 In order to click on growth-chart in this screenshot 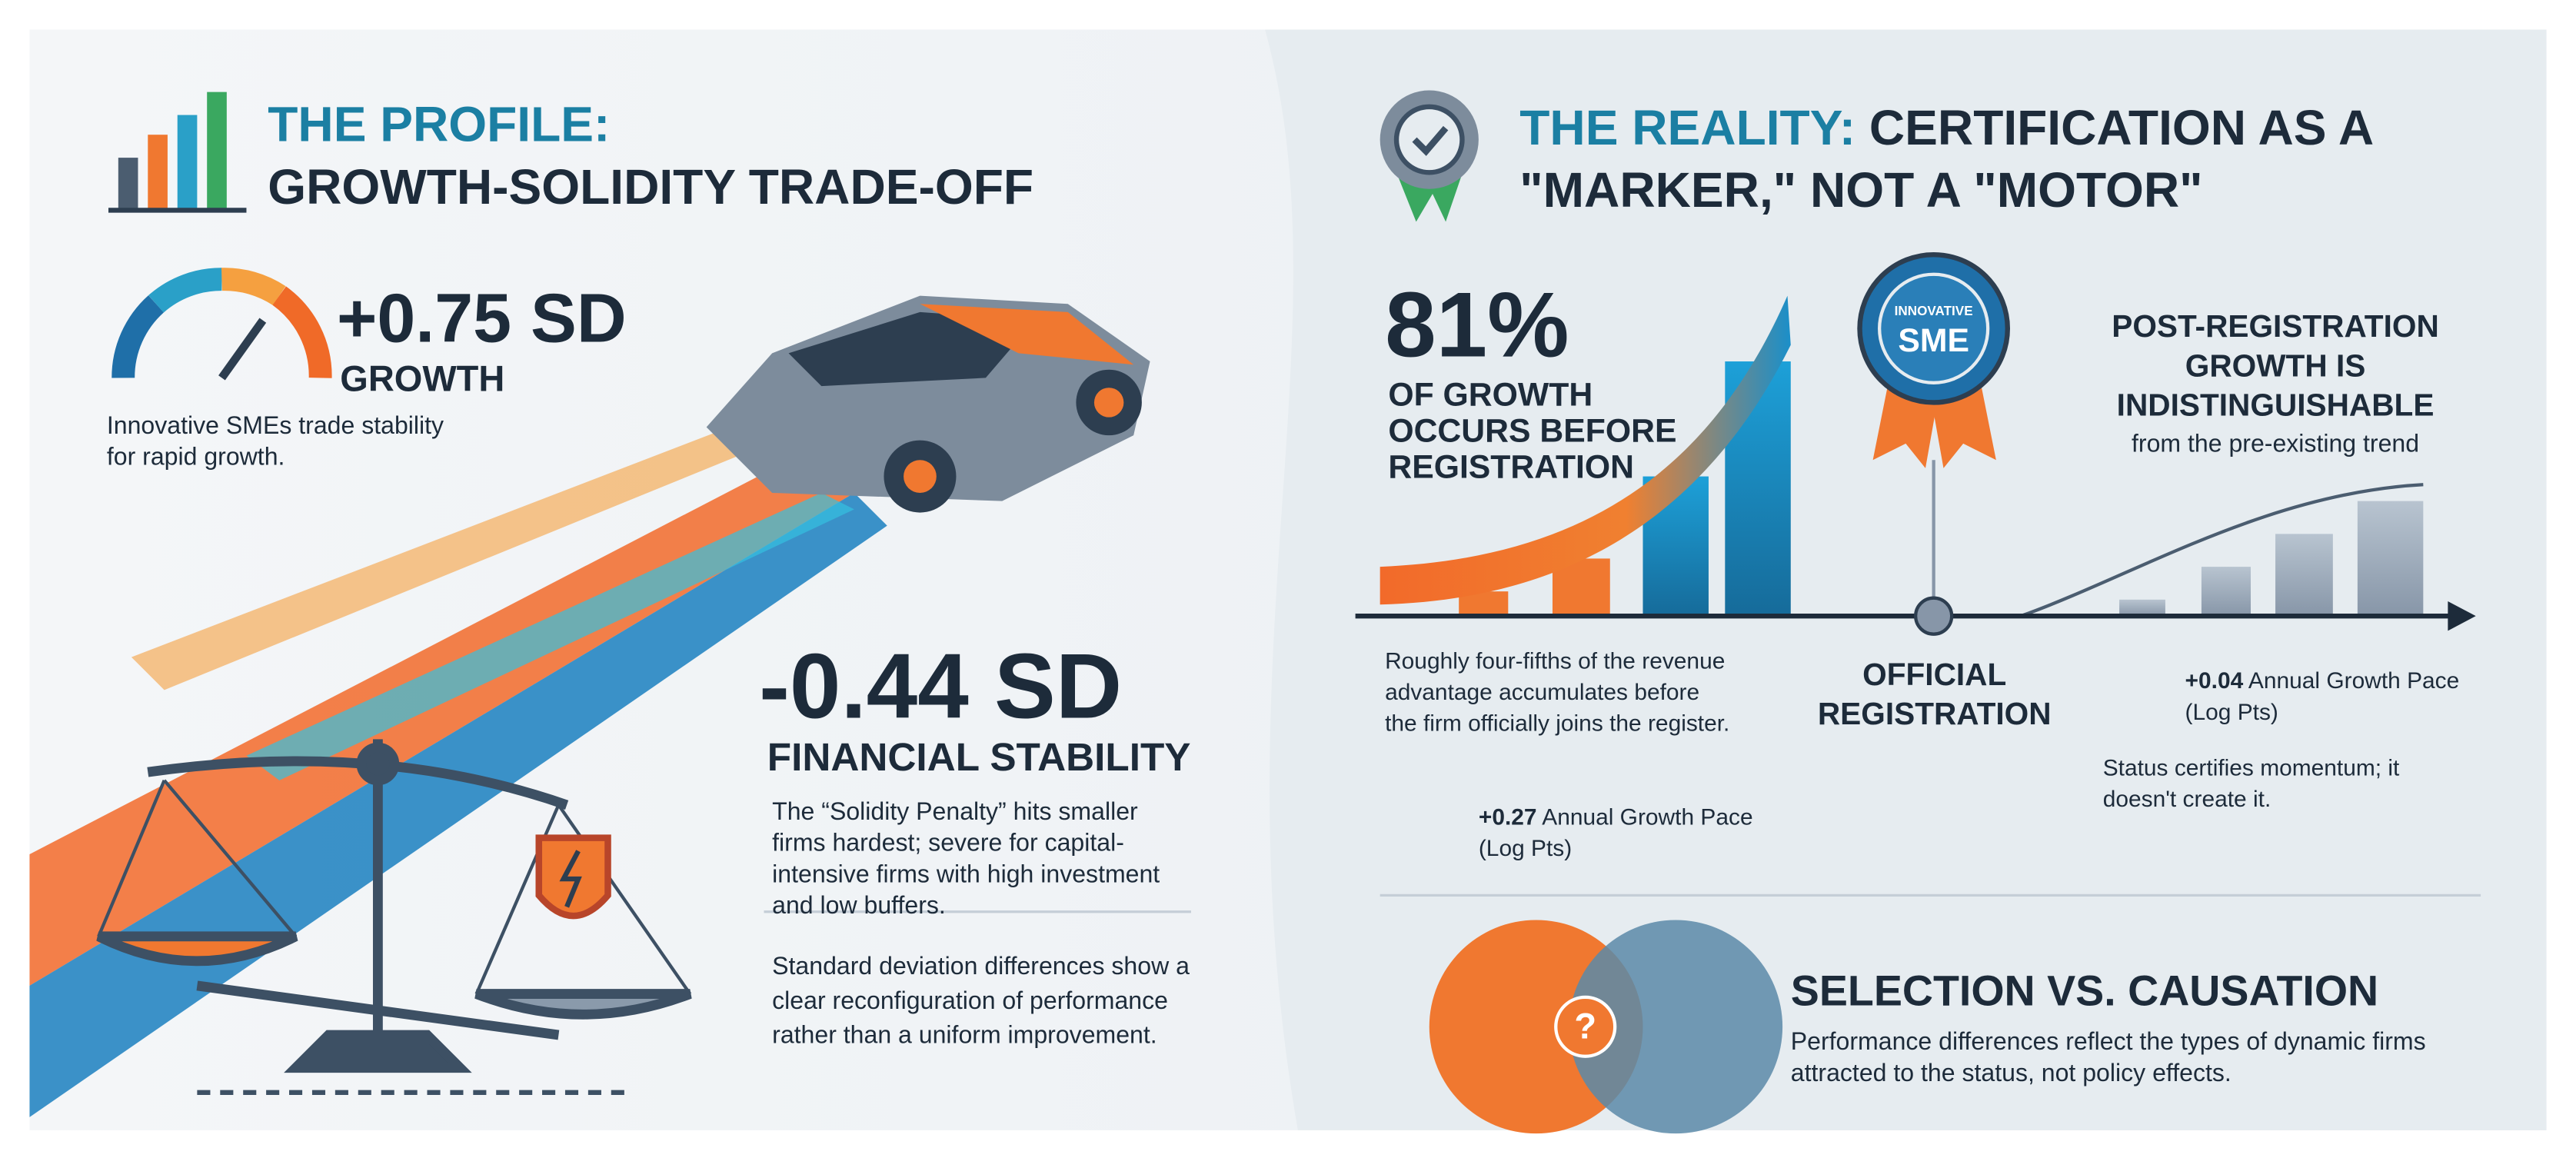, I will do `click(1915, 465)`.